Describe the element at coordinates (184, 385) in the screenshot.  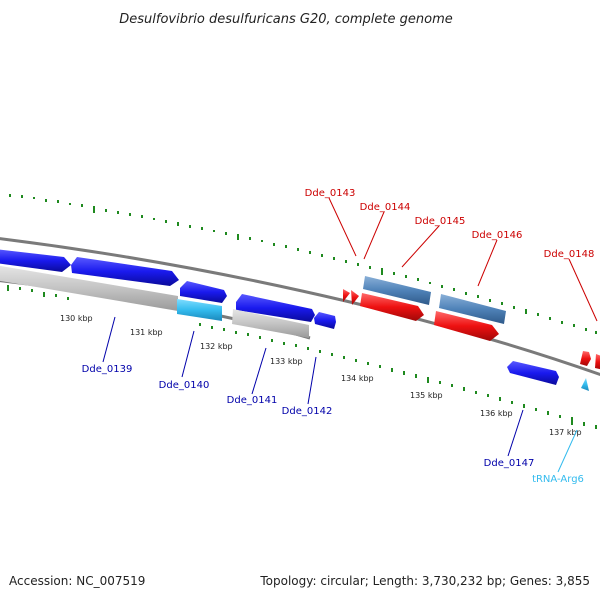
I see `gene-label-dde-0140: Dde_0140` at that location.